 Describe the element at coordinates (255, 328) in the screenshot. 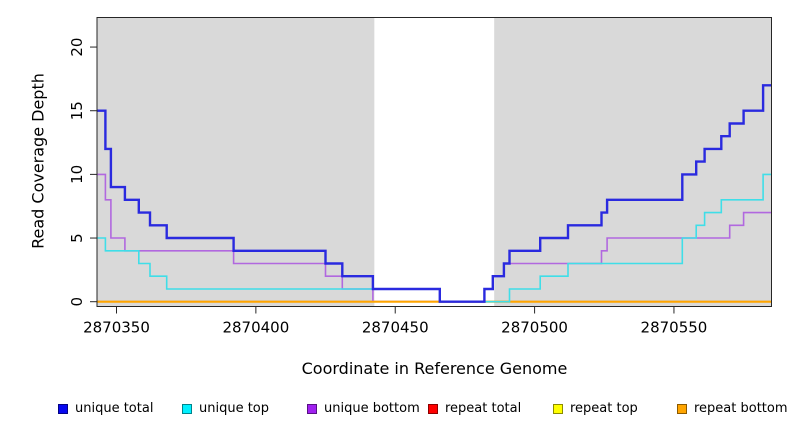

I see `x-tick-label: 2870400` at that location.